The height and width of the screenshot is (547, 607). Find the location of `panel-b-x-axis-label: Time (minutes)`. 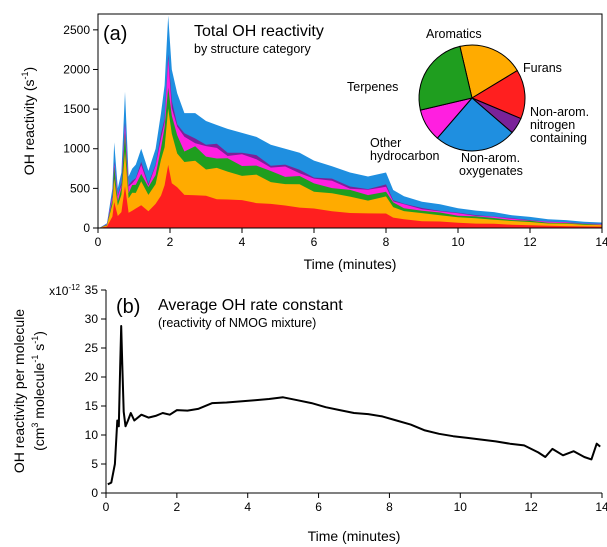

panel-b-x-axis-label: Time (minutes) is located at coordinates (354, 536).